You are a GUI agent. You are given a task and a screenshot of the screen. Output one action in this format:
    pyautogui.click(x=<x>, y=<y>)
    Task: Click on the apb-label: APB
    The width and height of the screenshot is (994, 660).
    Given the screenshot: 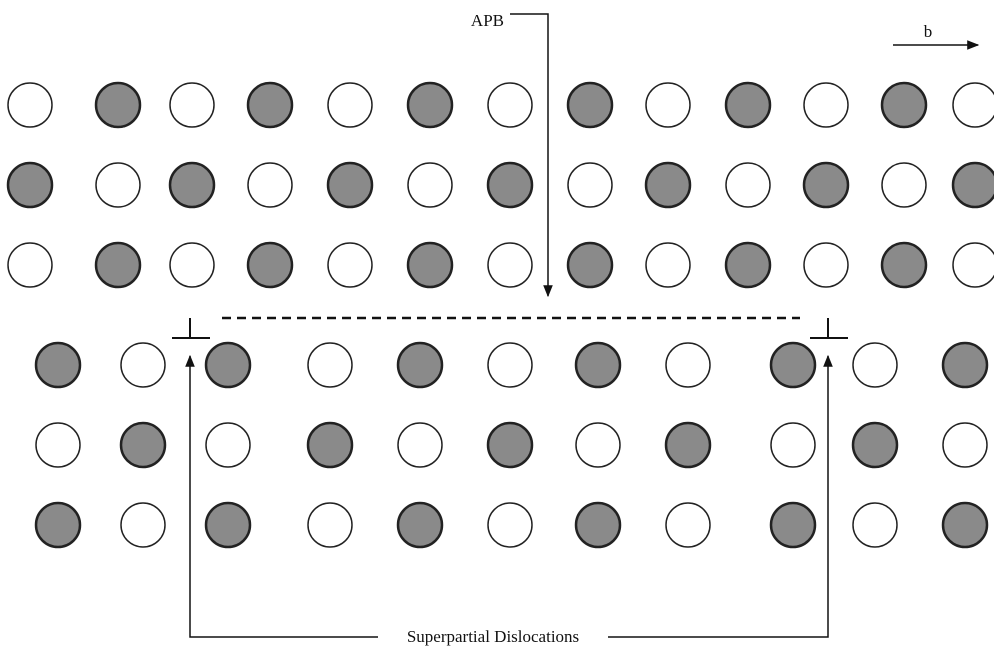 What is the action you would take?
    pyautogui.click(x=487, y=20)
    